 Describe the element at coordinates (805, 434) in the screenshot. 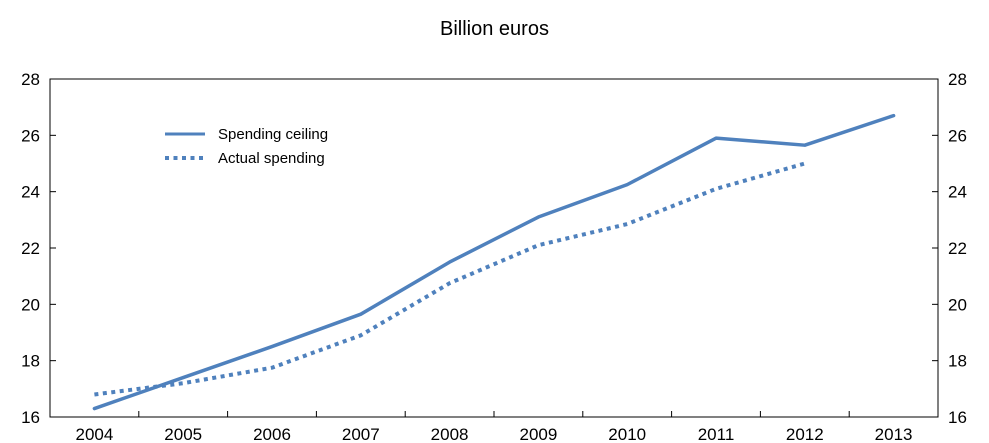

I see `x-tick-label: 2012` at that location.